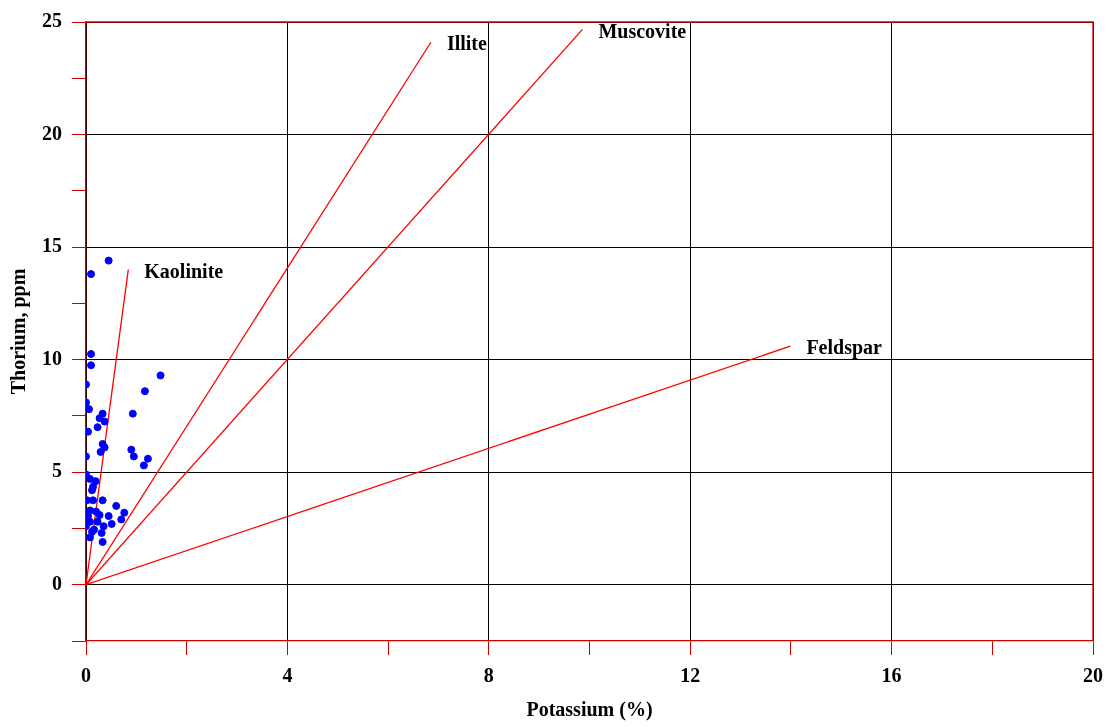 This screenshot has width=1113, height=727. What do you see at coordinates (467, 43) in the screenshot?
I see `series-label: Illite` at bounding box center [467, 43].